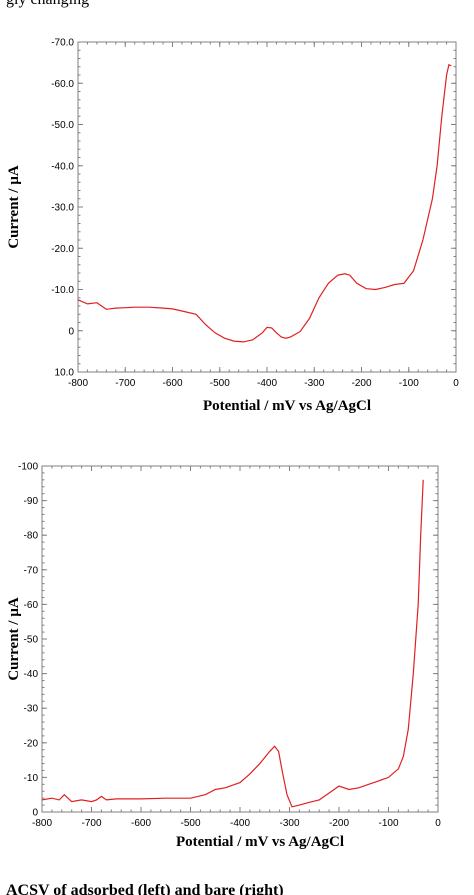  Describe the element at coordinates (31, 778) in the screenshot. I see `y-tick-label: -10` at that location.